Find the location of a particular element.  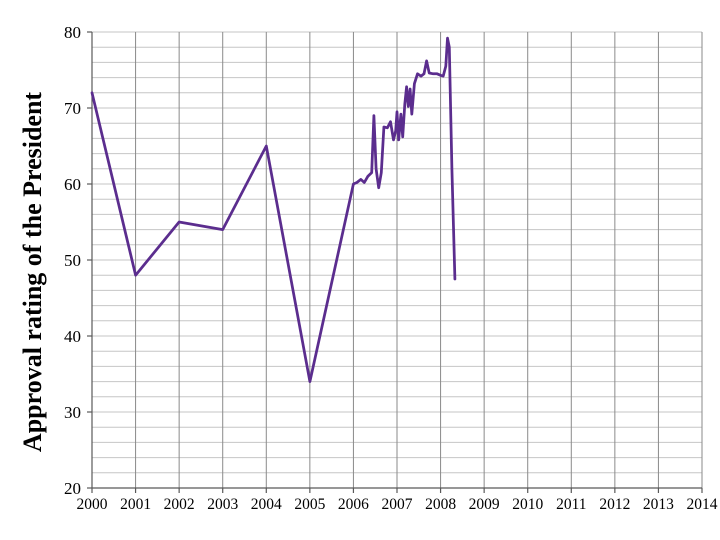

y-tick-label: 50 is located at coordinates (72, 260).